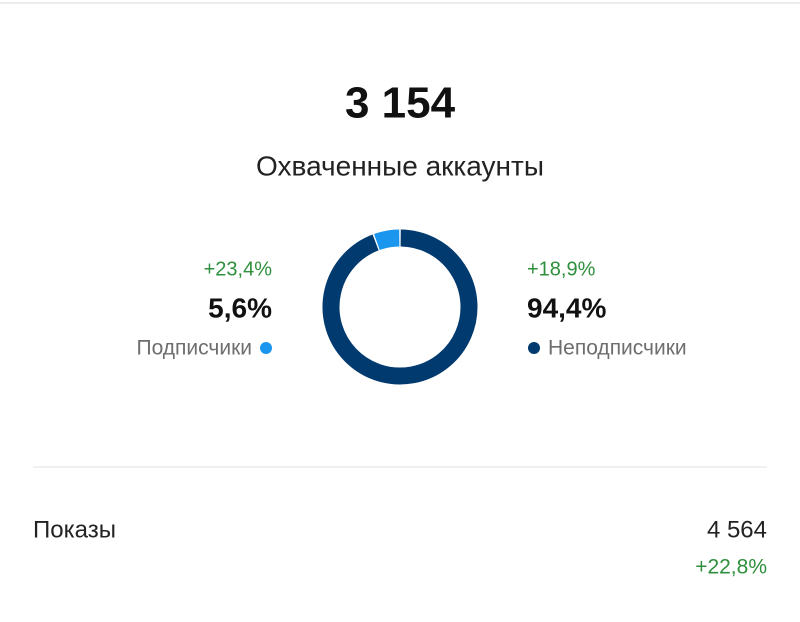  I want to click on legend-label: Неподписчики, so click(617, 348).